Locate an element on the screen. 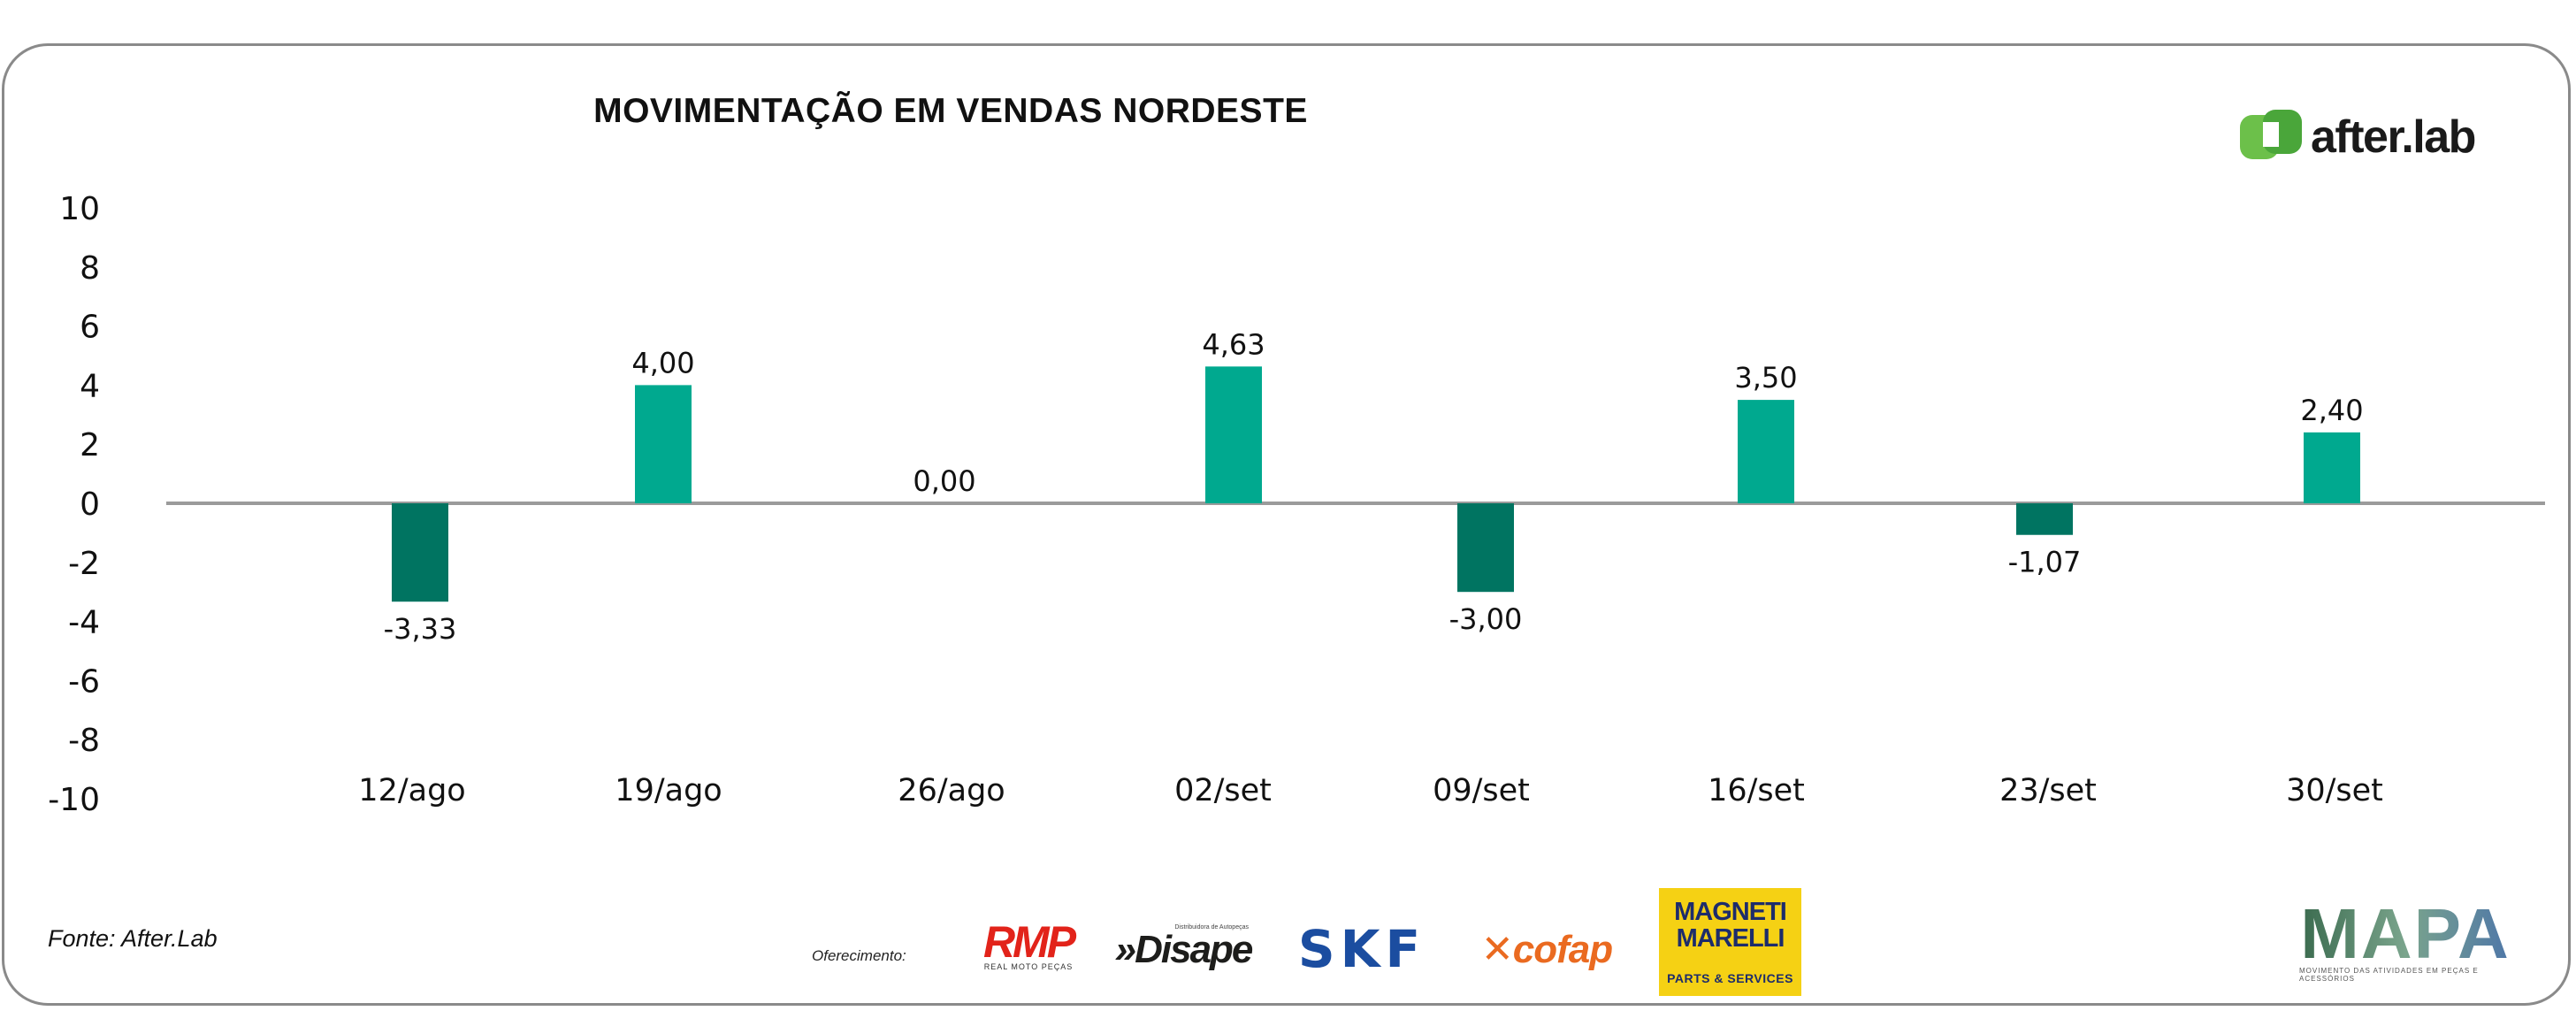 Image resolution: width=2576 pixels, height=1011 pixels. mapa-logo-text: MAPA is located at coordinates (2405, 933).